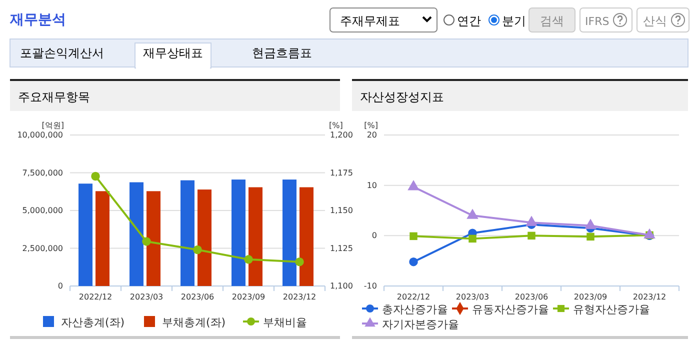 The height and width of the screenshot is (342, 697). Describe the element at coordinates (597, 21) in the screenshot. I see `text: IFRS` at that location.